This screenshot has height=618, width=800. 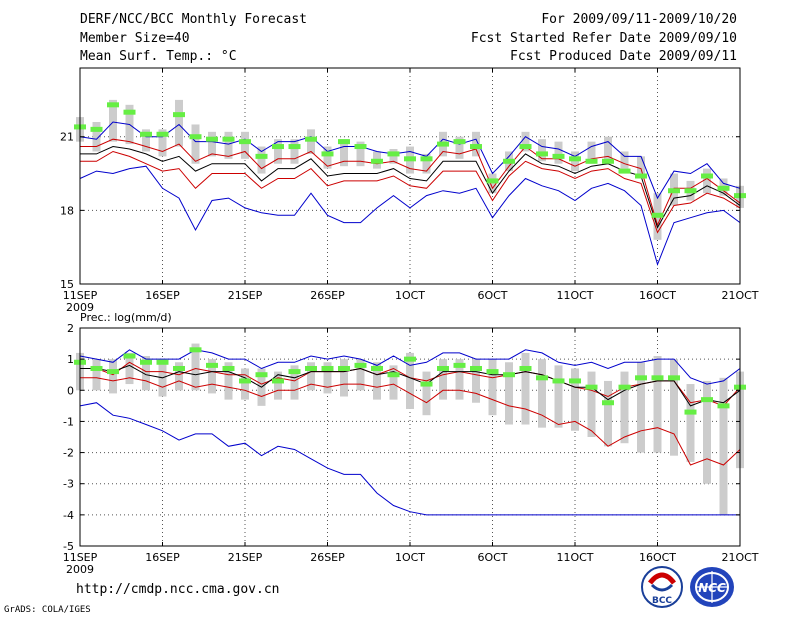 I want to click on panel-title: Prec.: log(mm/d), so click(x=126, y=317).